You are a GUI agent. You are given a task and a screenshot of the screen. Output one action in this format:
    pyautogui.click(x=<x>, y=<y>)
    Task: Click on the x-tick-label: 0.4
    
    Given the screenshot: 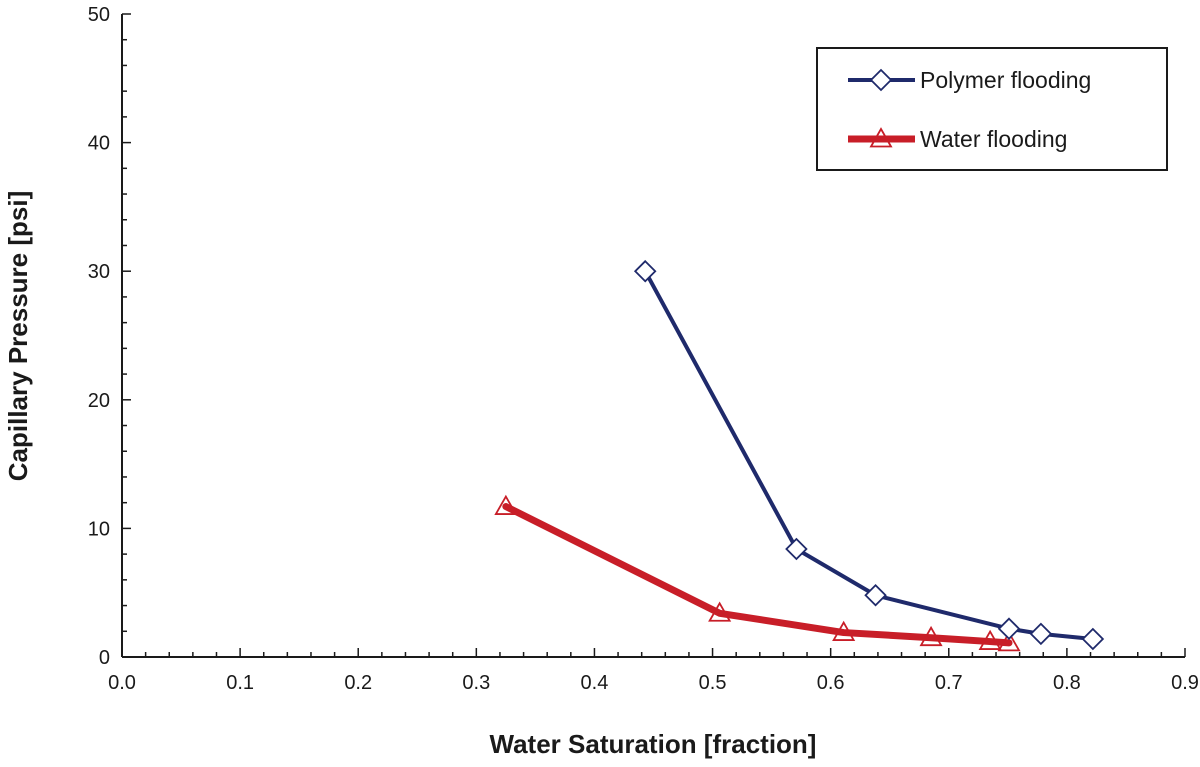 What is the action you would take?
    pyautogui.click(x=595, y=683)
    